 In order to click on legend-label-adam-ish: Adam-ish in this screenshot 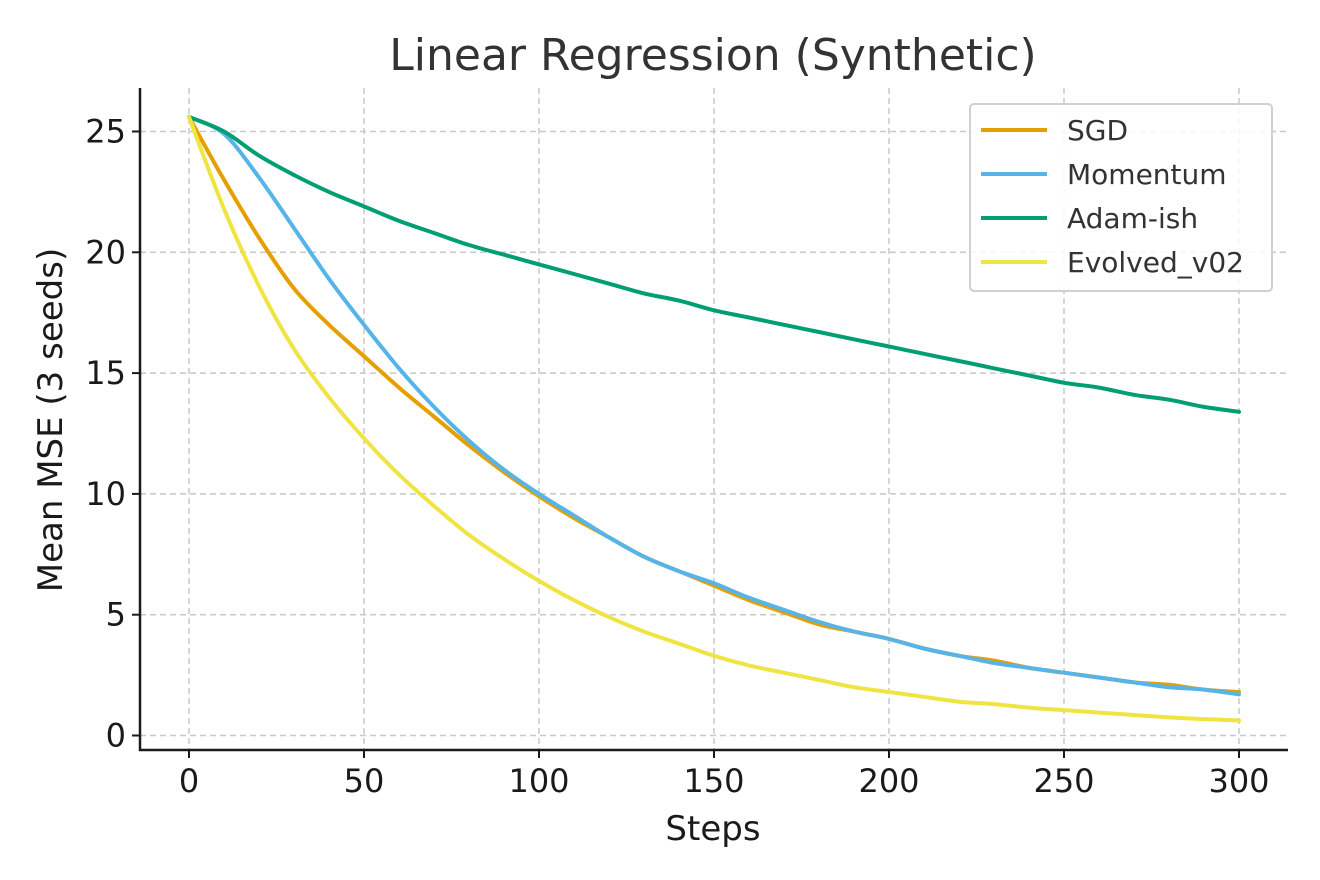, I will do `click(1132, 218)`.